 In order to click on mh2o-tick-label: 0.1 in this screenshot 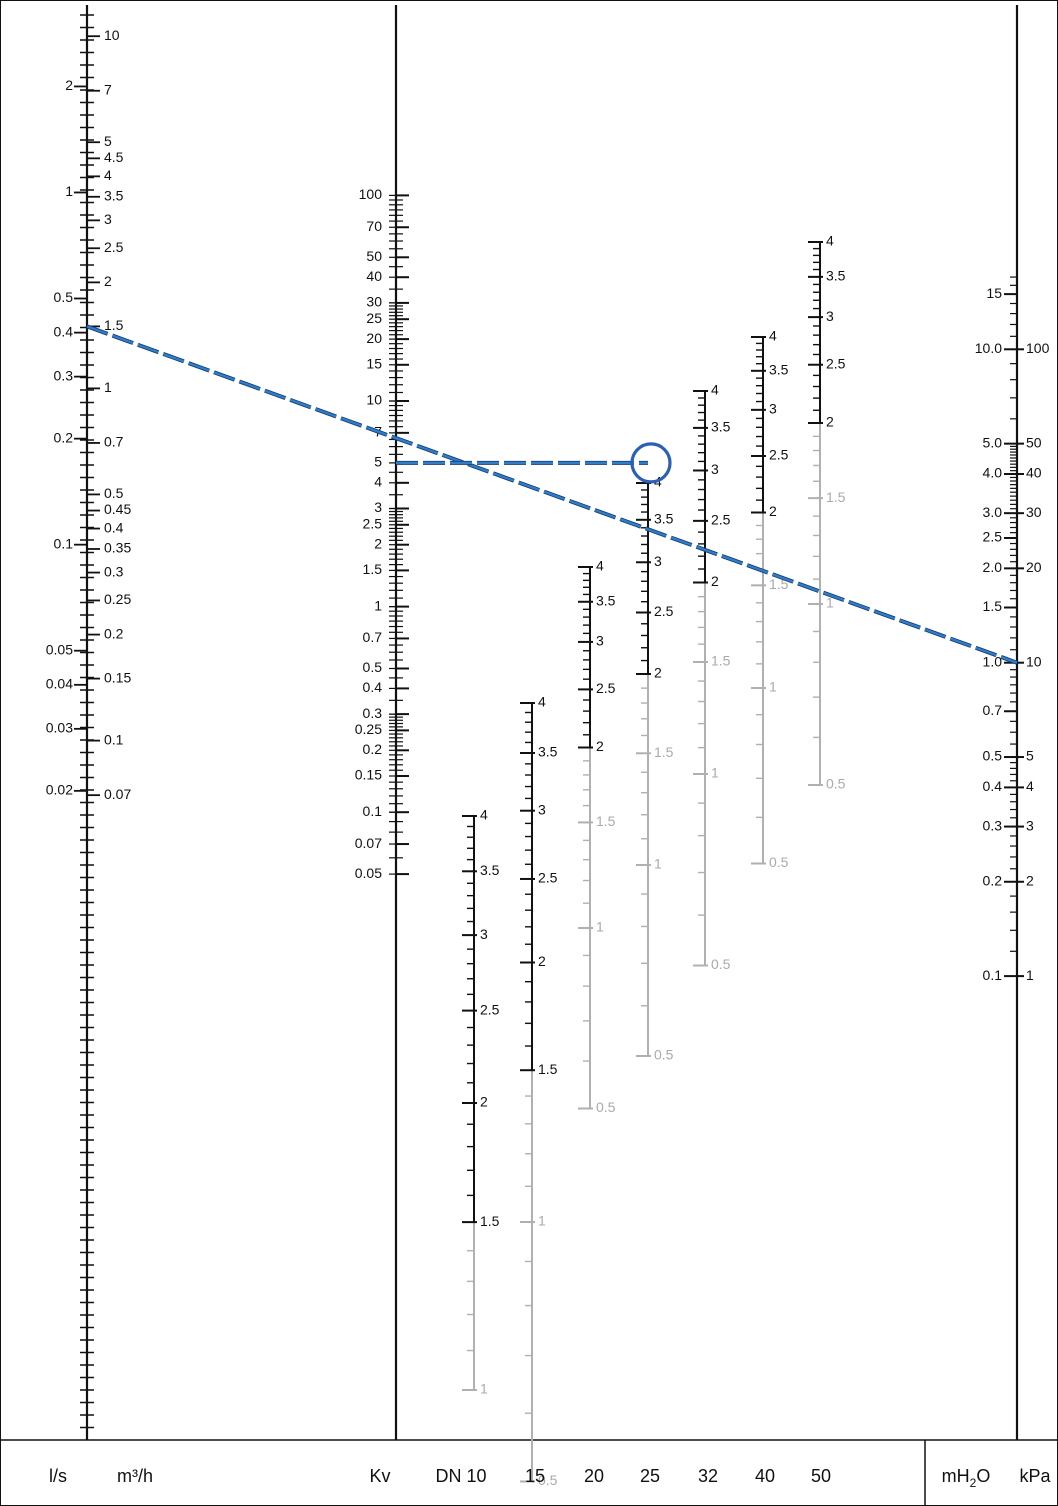, I will do `click(993, 975)`.